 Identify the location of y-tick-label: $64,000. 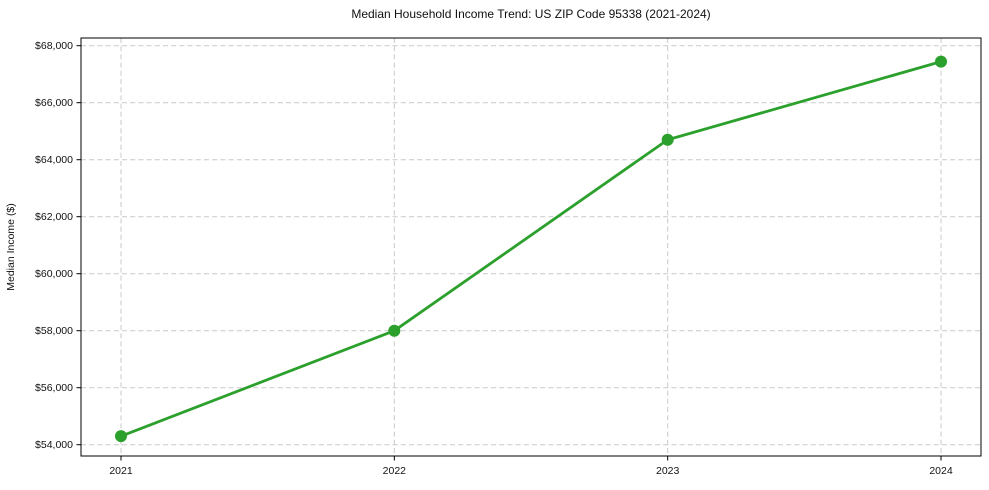
(54, 160).